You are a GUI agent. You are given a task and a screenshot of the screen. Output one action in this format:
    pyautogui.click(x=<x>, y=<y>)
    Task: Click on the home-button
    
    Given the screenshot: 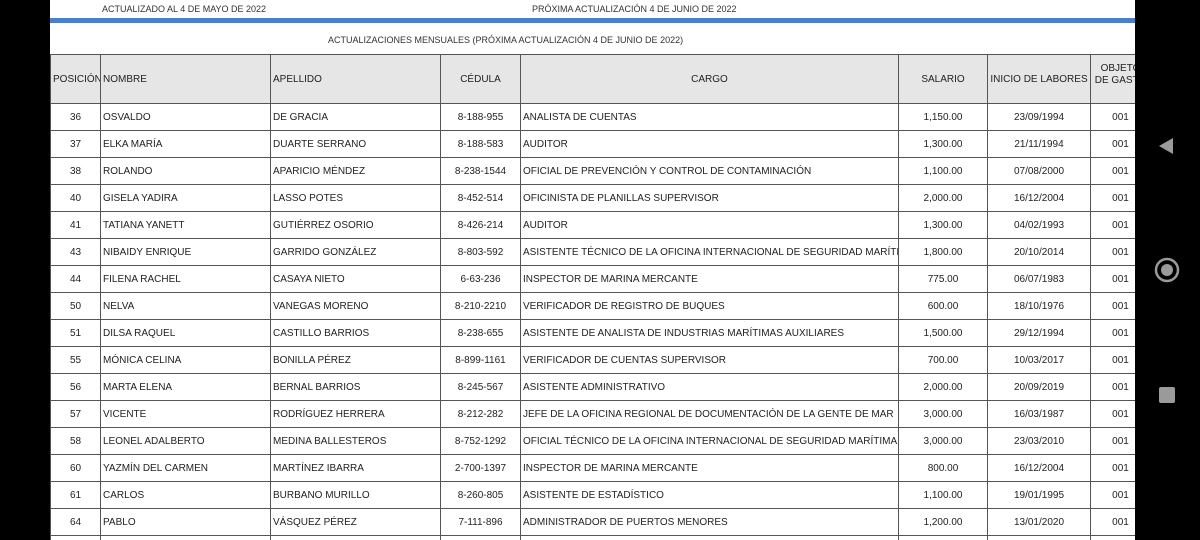 What is the action you would take?
    pyautogui.click(x=1167, y=270)
    